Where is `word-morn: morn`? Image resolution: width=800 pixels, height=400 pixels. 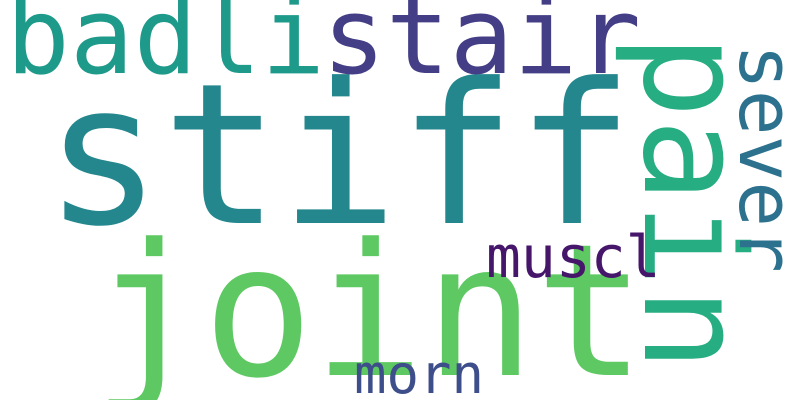
word-morn: morn is located at coordinates (419, 371).